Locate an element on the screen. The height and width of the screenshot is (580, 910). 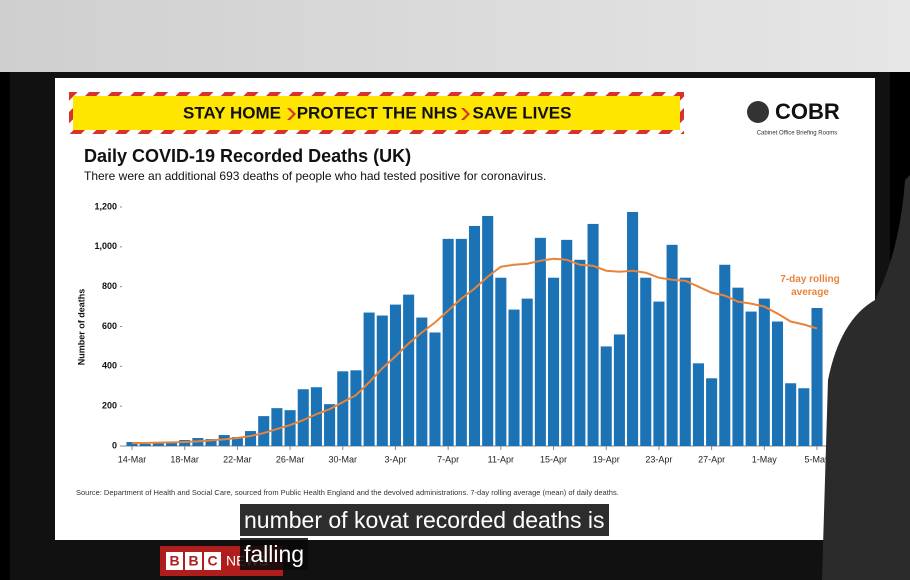
x-tick-label: 1-May is located at coordinates (765, 459).